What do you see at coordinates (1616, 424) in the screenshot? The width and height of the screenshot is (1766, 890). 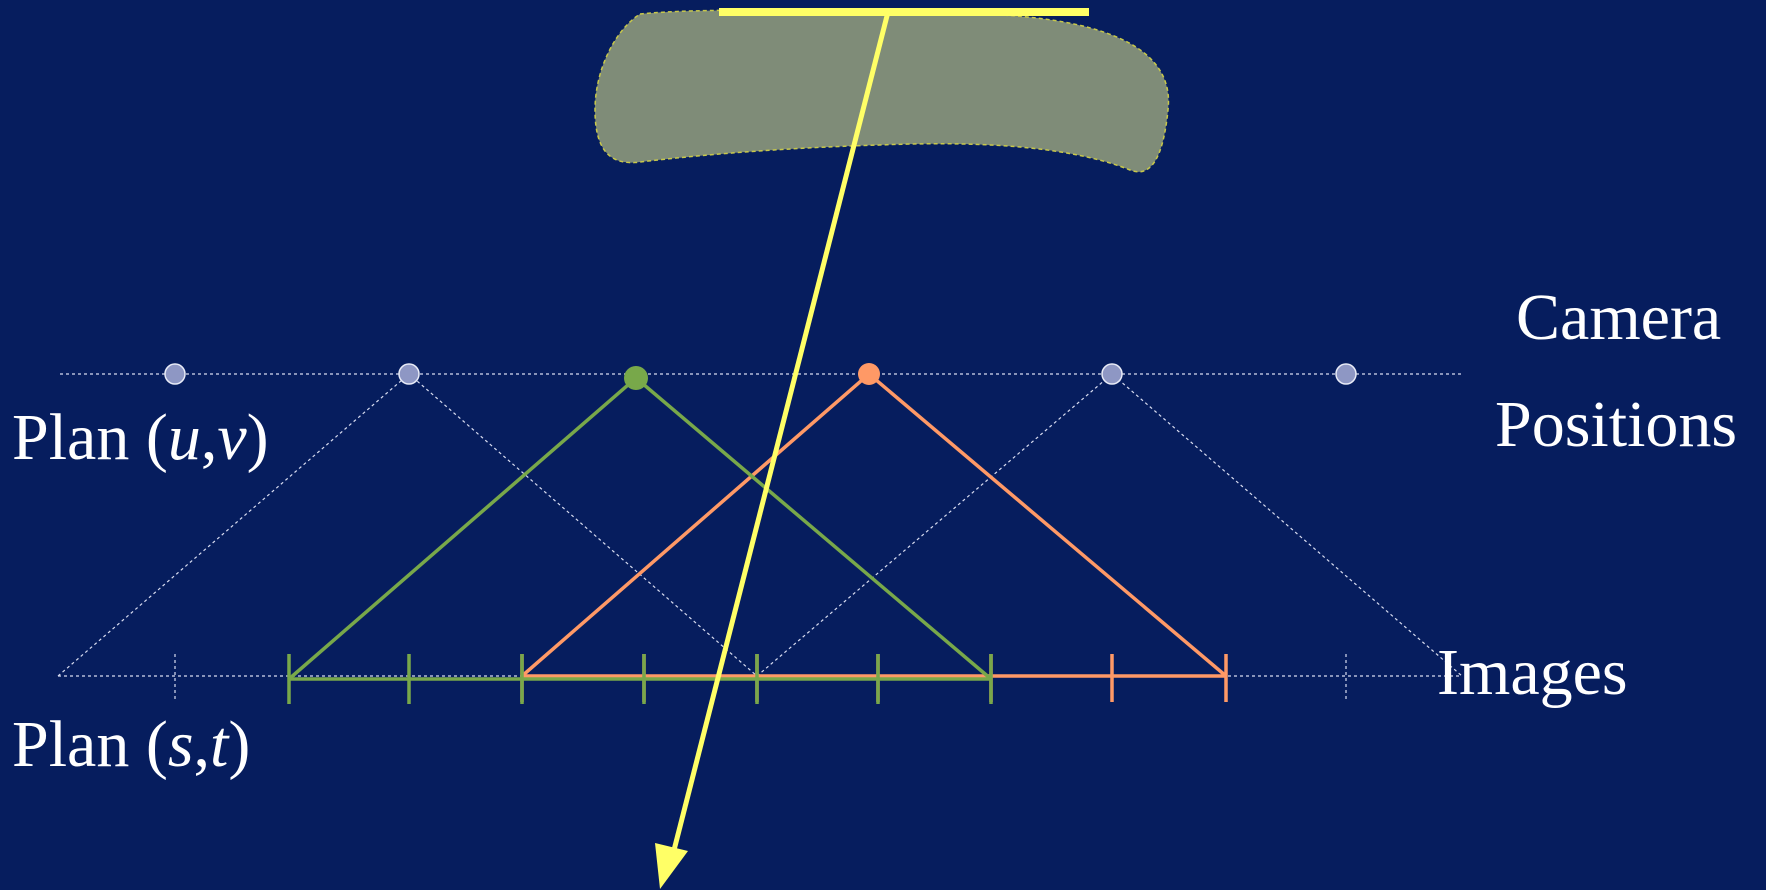 I see `camera-label-line2: Positions` at bounding box center [1616, 424].